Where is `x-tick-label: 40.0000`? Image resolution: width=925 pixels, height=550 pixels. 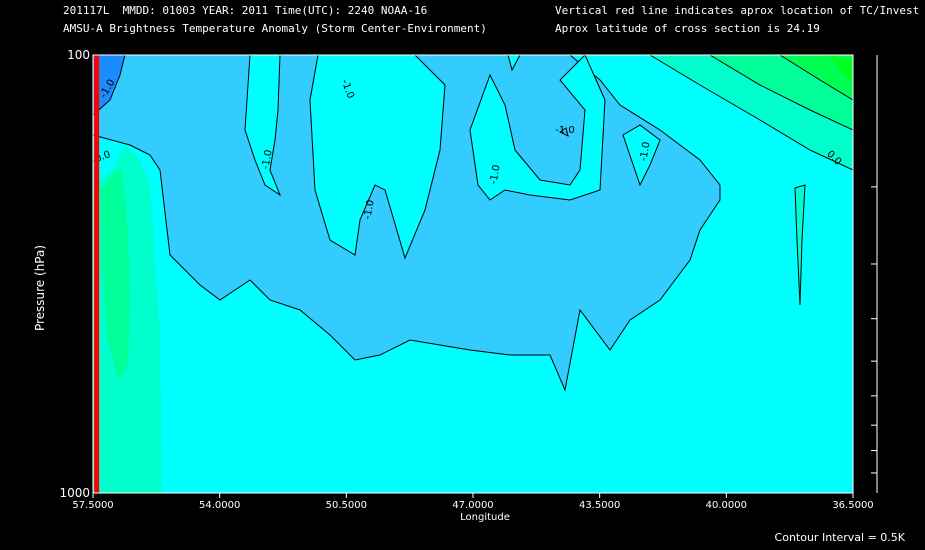 x-tick-label: 40.0000 is located at coordinates (726, 505).